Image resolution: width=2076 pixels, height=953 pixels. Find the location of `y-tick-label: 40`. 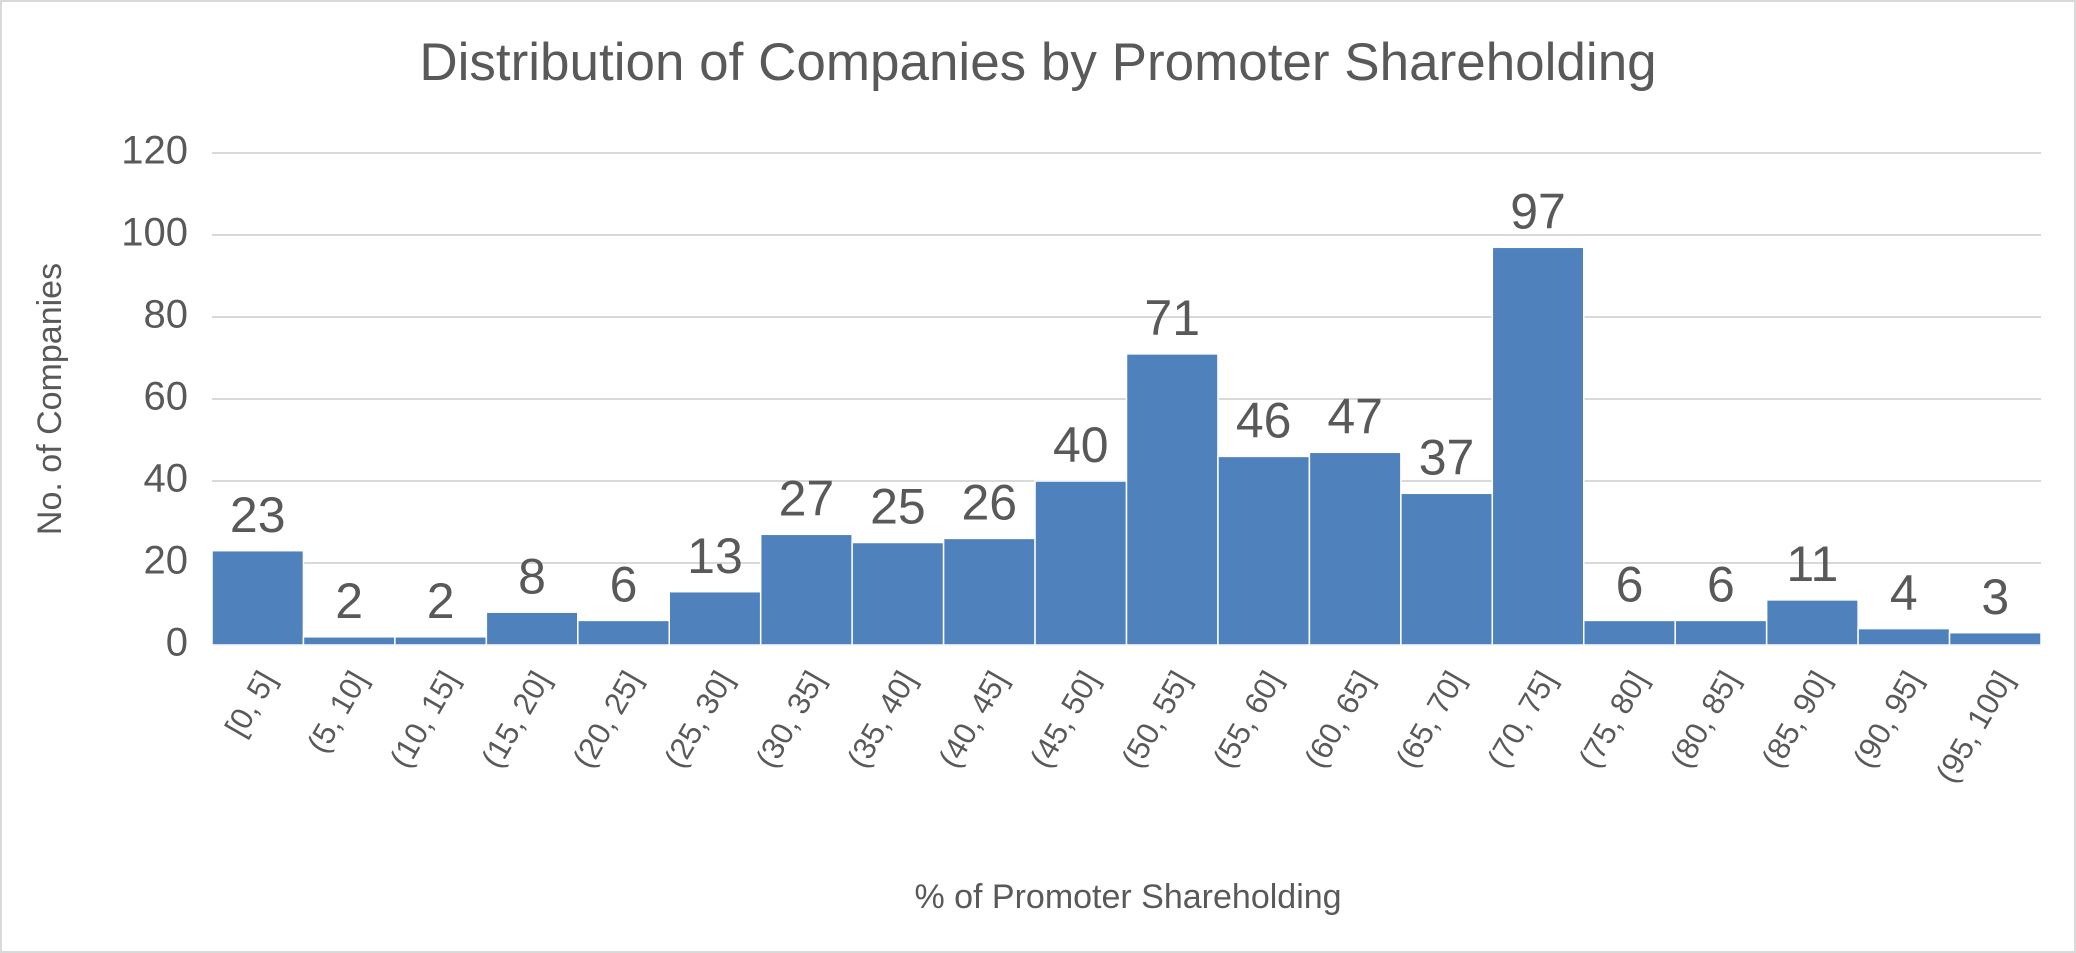

y-tick-label: 40 is located at coordinates (166, 479).